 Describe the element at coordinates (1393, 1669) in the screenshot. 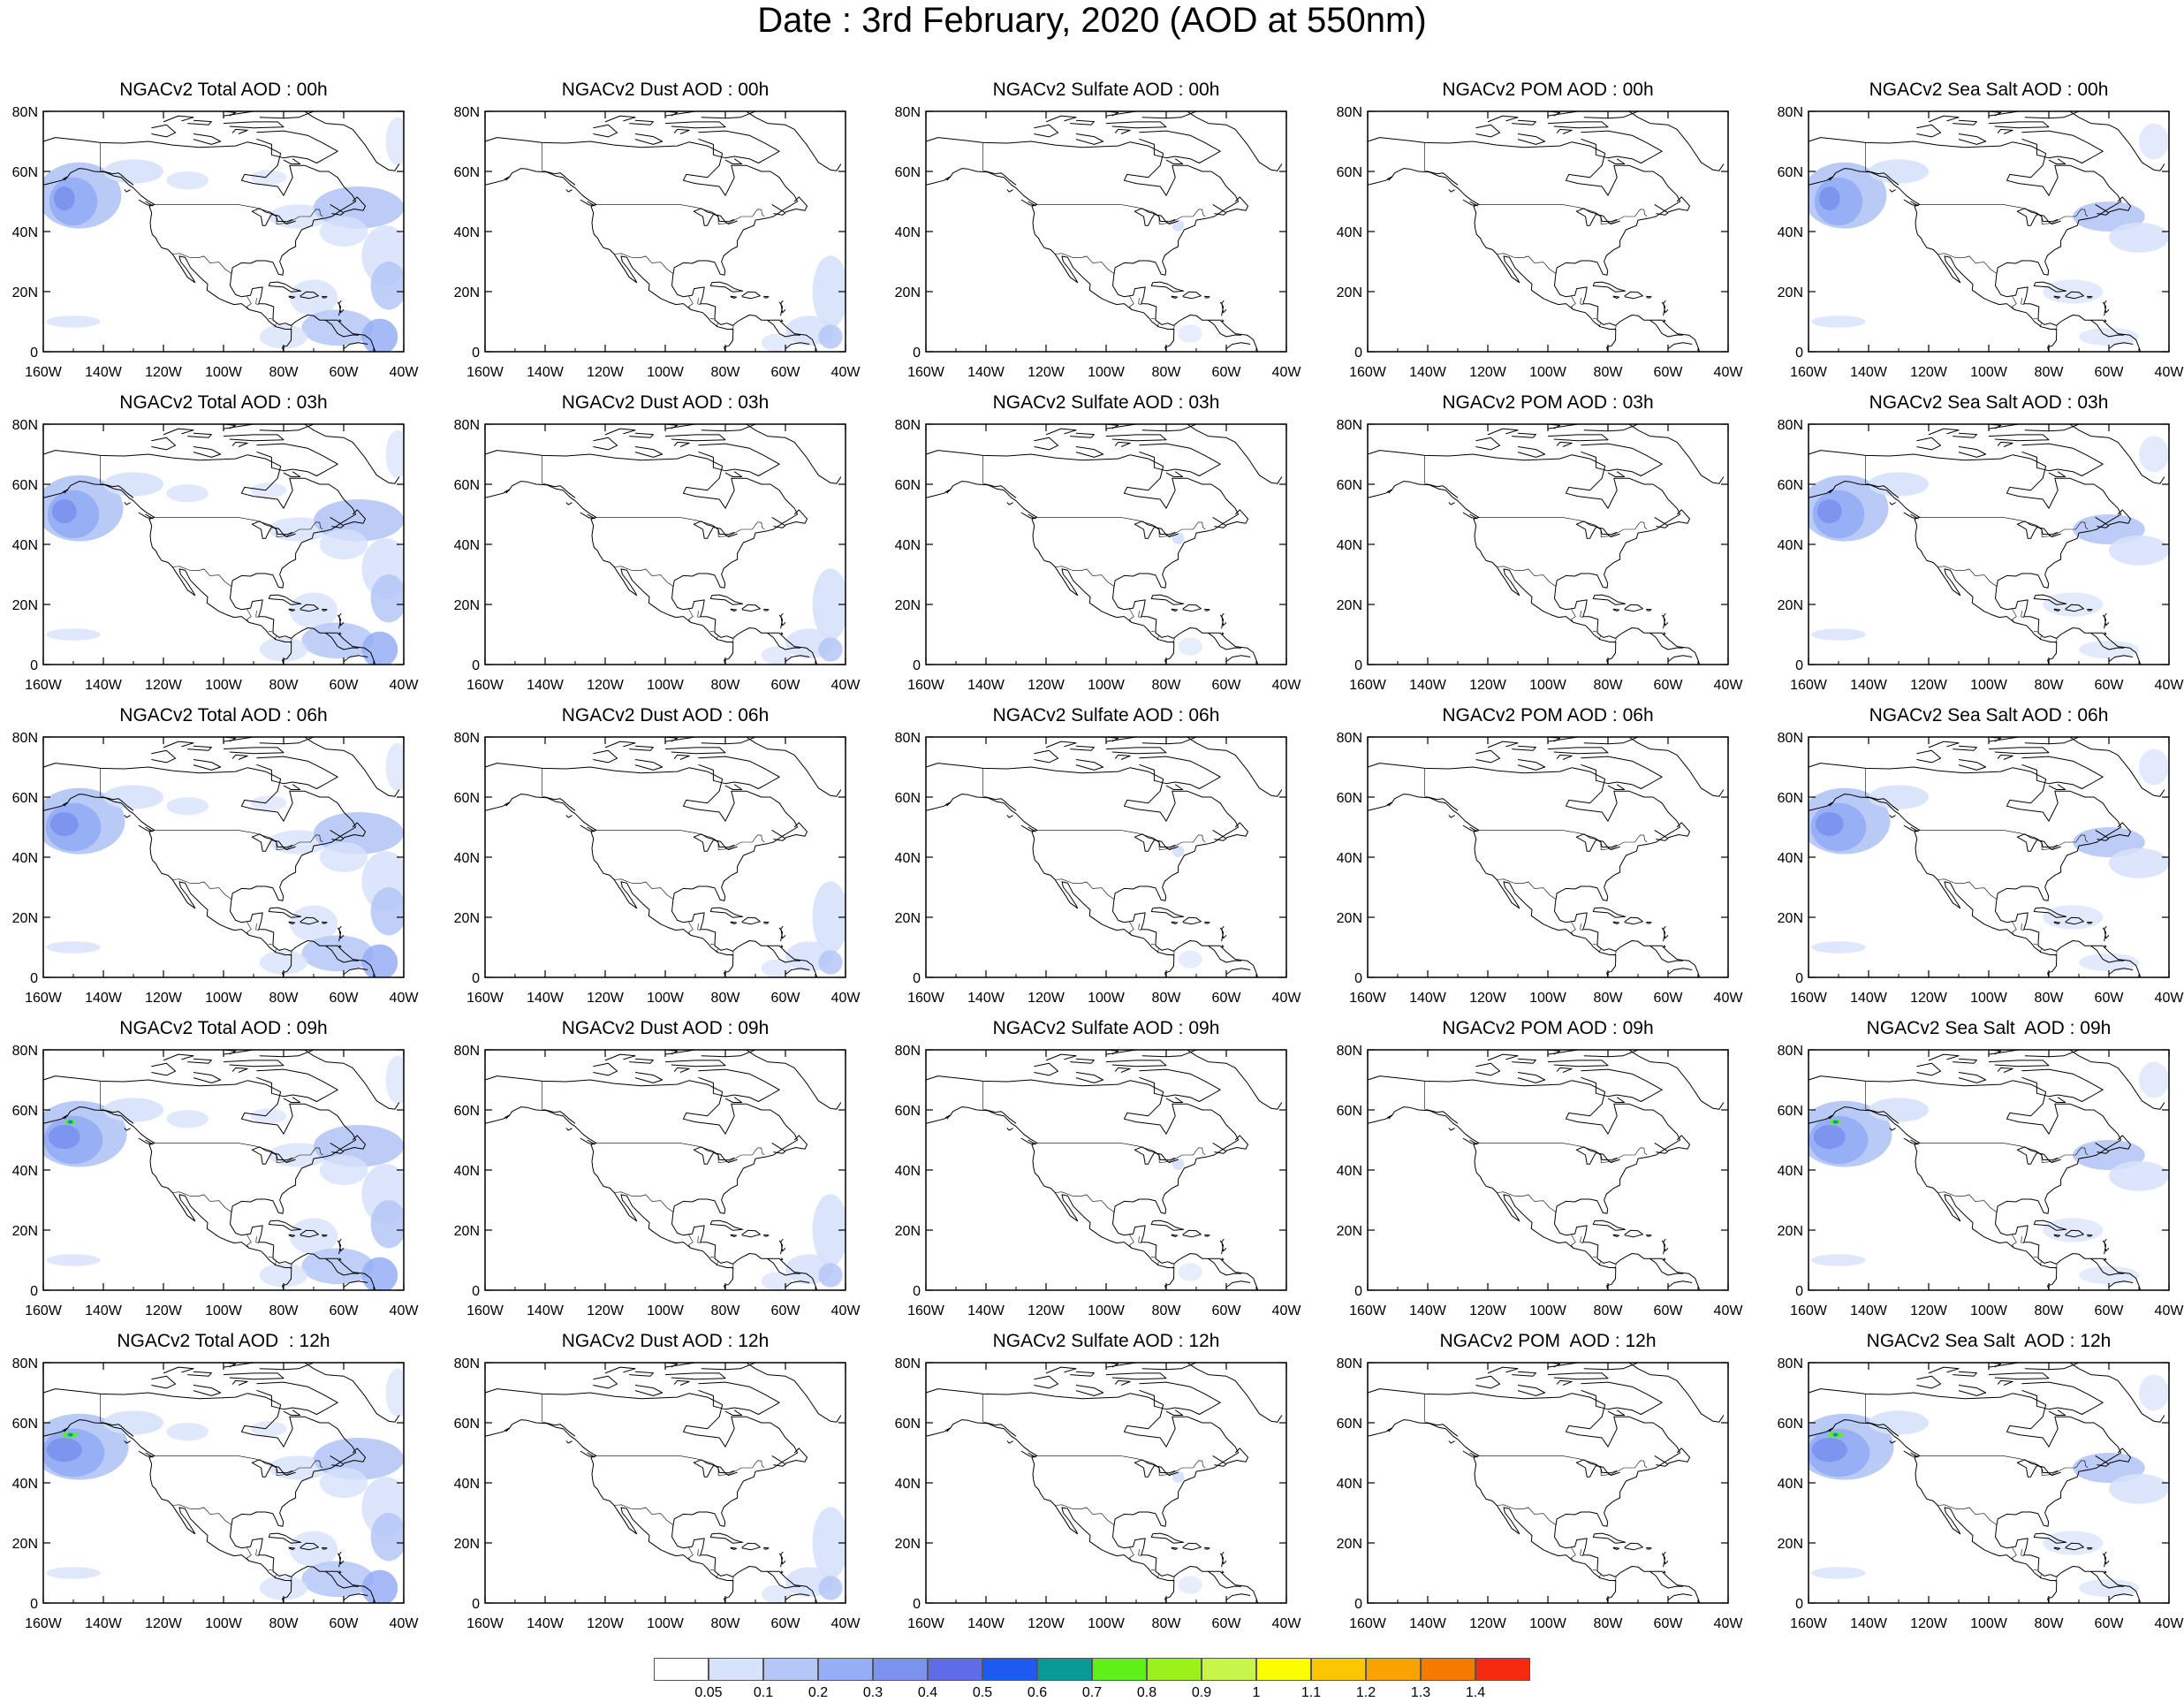

I see `colorbar-swatch` at that location.